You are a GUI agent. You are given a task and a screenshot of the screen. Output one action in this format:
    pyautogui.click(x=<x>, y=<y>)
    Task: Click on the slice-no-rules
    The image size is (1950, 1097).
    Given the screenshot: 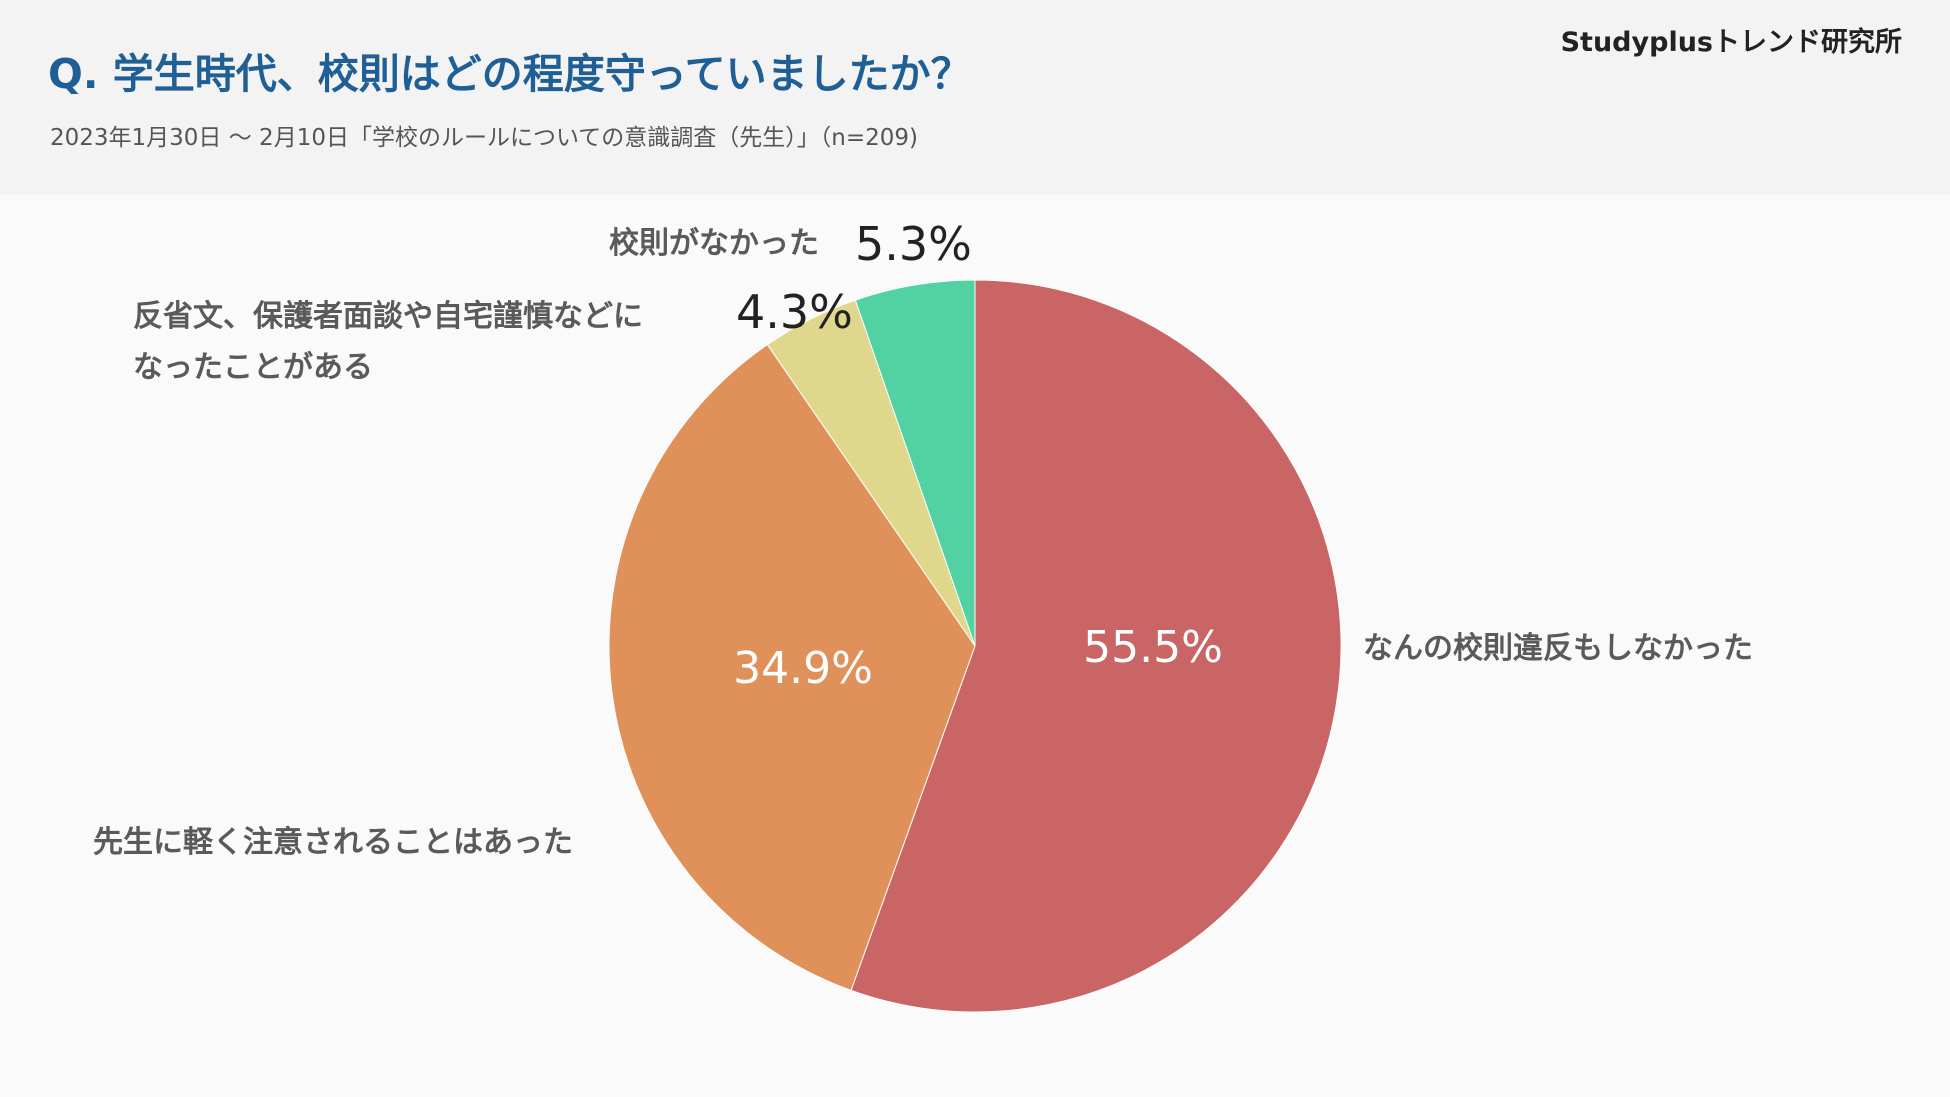 What is the action you would take?
    pyautogui.click(x=915, y=463)
    